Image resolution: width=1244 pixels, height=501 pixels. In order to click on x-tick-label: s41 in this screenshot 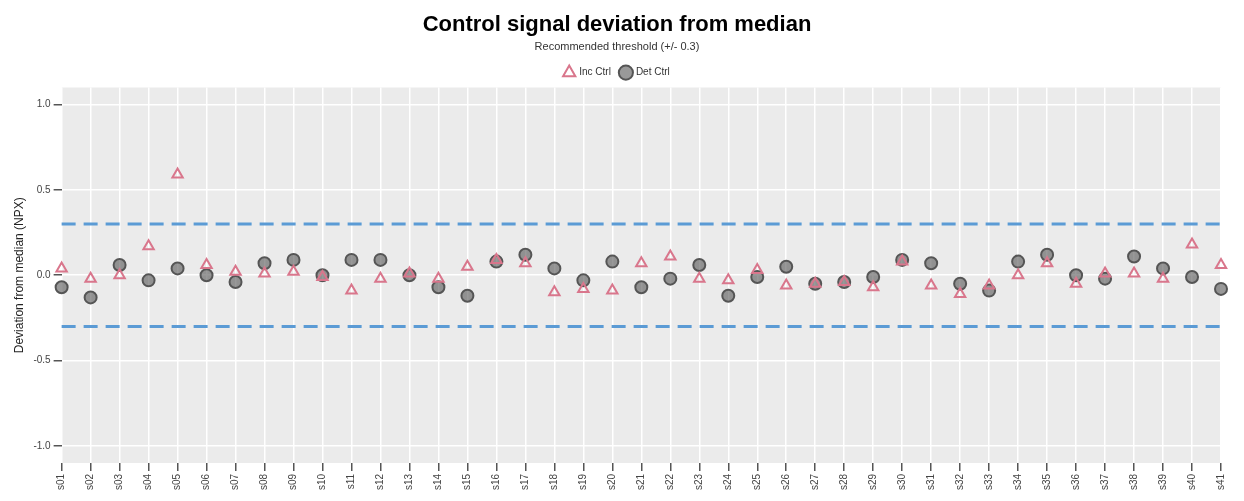, I will do `click(1220, 481)`.